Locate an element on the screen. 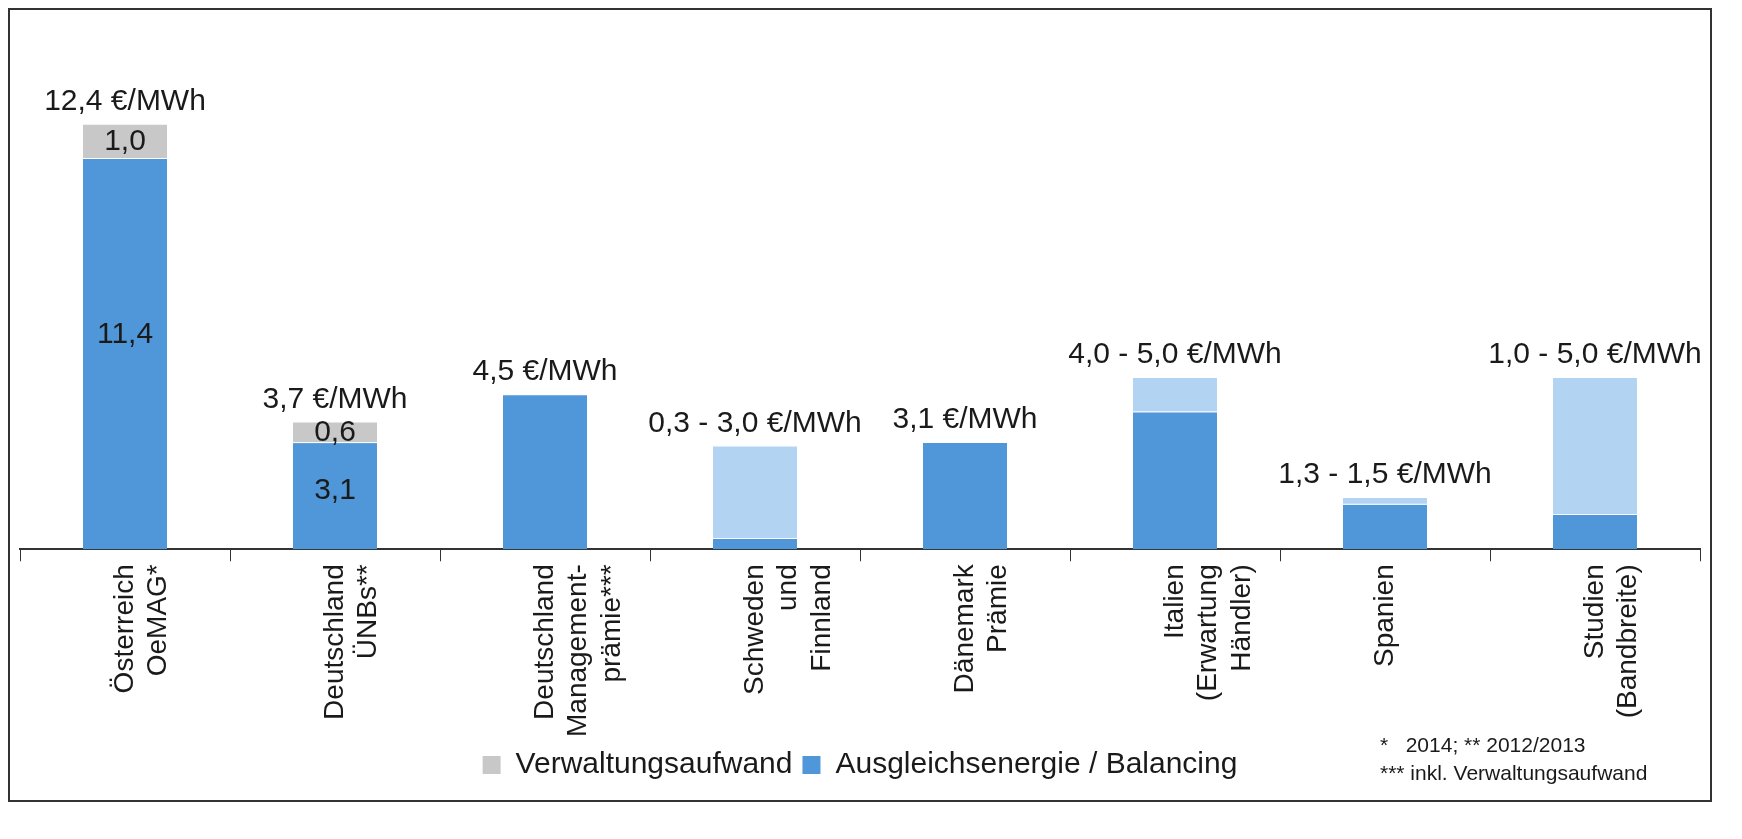  x-tick-label: Spanien is located at coordinates (1383, 616).